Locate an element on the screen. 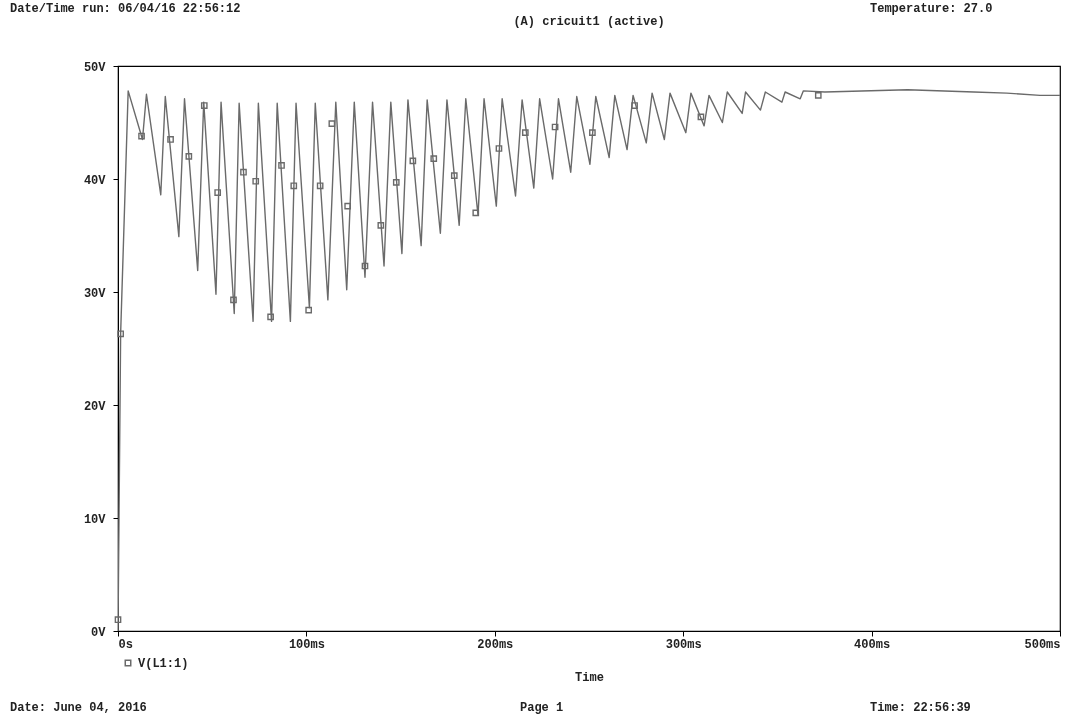  x-tick-label: 500ms is located at coordinates (1042, 644).